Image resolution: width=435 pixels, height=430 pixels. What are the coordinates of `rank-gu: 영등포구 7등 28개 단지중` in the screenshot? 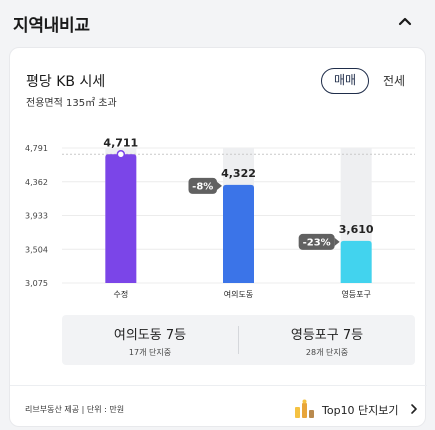 It's located at (327, 340).